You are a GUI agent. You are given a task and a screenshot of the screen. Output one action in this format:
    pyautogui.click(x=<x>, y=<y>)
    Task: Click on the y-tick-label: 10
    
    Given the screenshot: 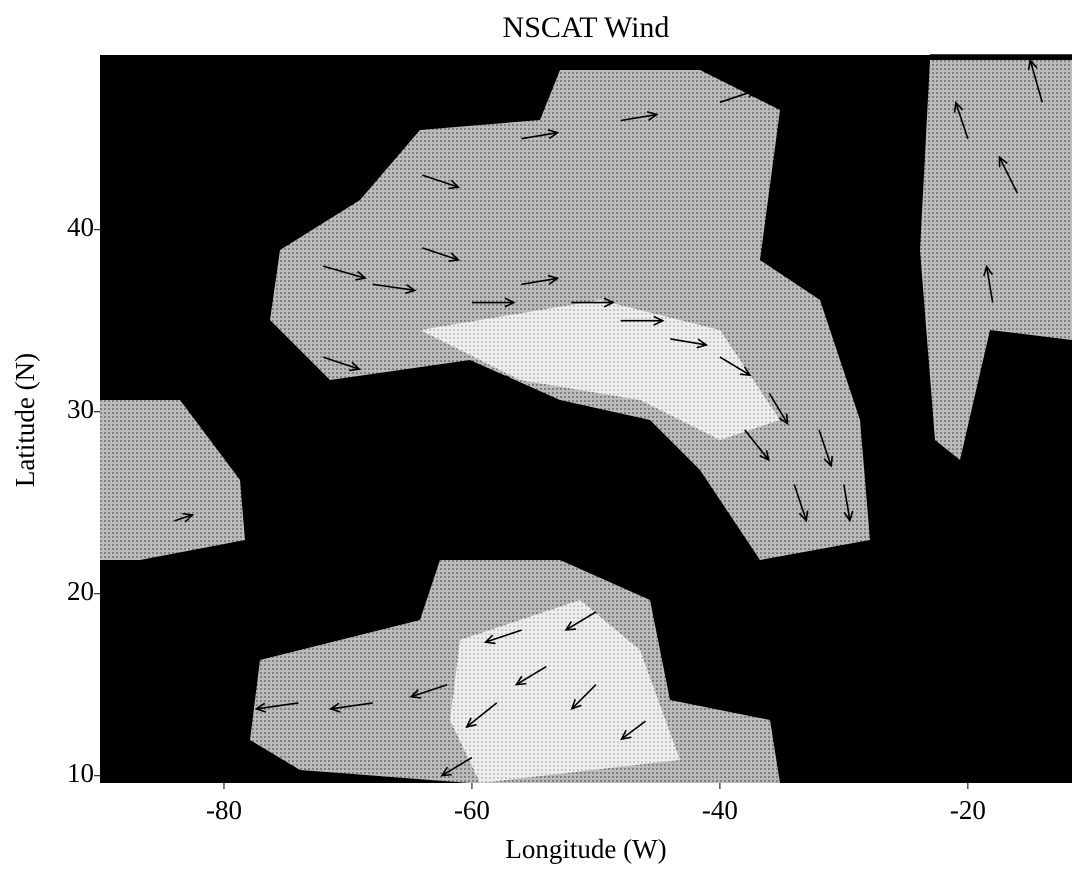 What is the action you would take?
    pyautogui.click(x=80, y=773)
    